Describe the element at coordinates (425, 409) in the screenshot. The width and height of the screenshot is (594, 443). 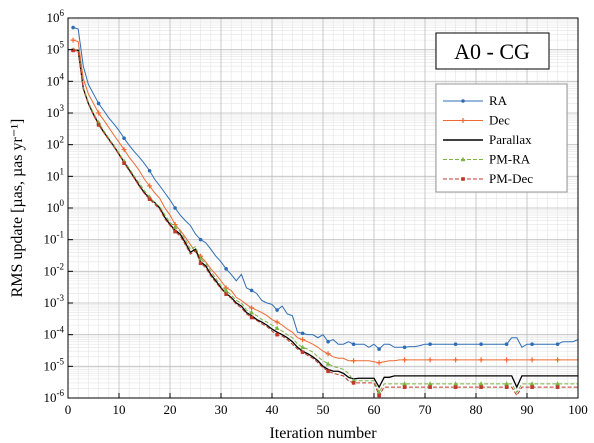
I see `x-tick-label: 70` at that location.